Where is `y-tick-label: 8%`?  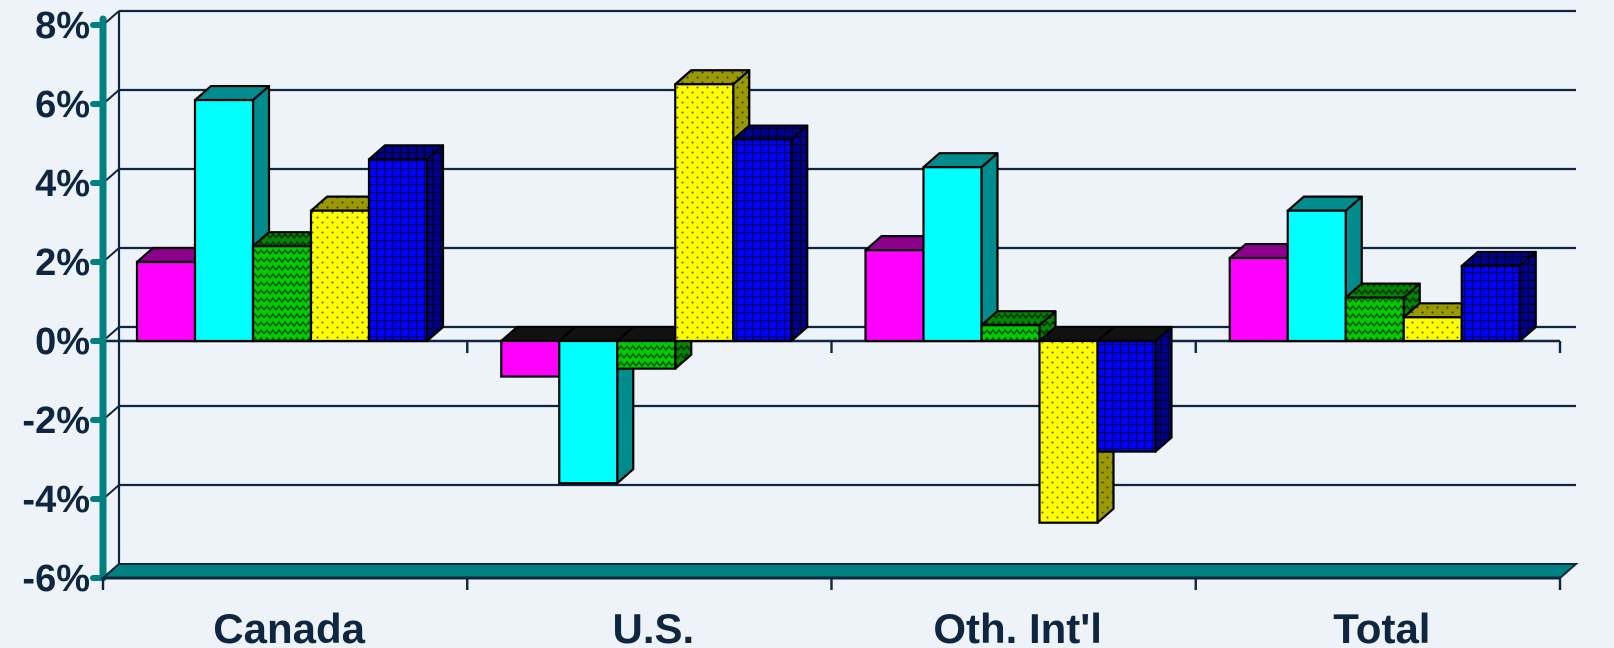 y-tick-label: 8% is located at coordinates (62, 26).